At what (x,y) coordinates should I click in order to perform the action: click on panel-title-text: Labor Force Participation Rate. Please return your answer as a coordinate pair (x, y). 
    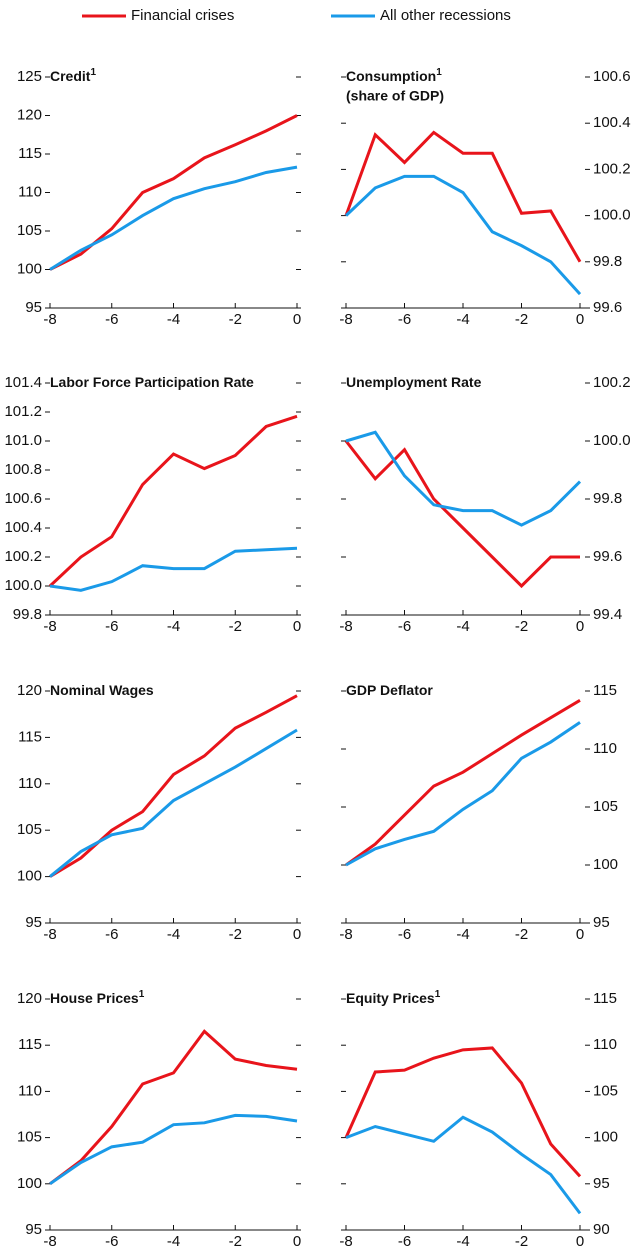
    Looking at the image, I should click on (152, 382).